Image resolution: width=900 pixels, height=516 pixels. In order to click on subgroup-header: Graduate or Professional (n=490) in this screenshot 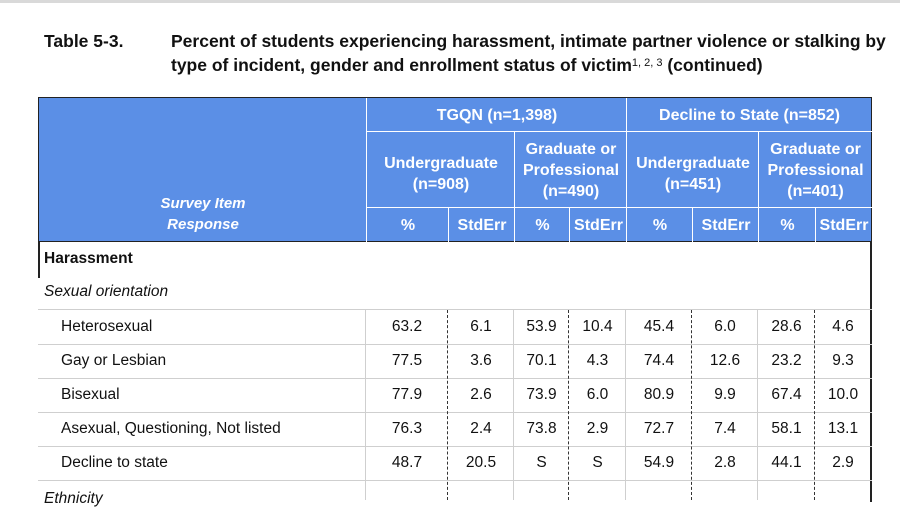, I will do `click(571, 170)`.